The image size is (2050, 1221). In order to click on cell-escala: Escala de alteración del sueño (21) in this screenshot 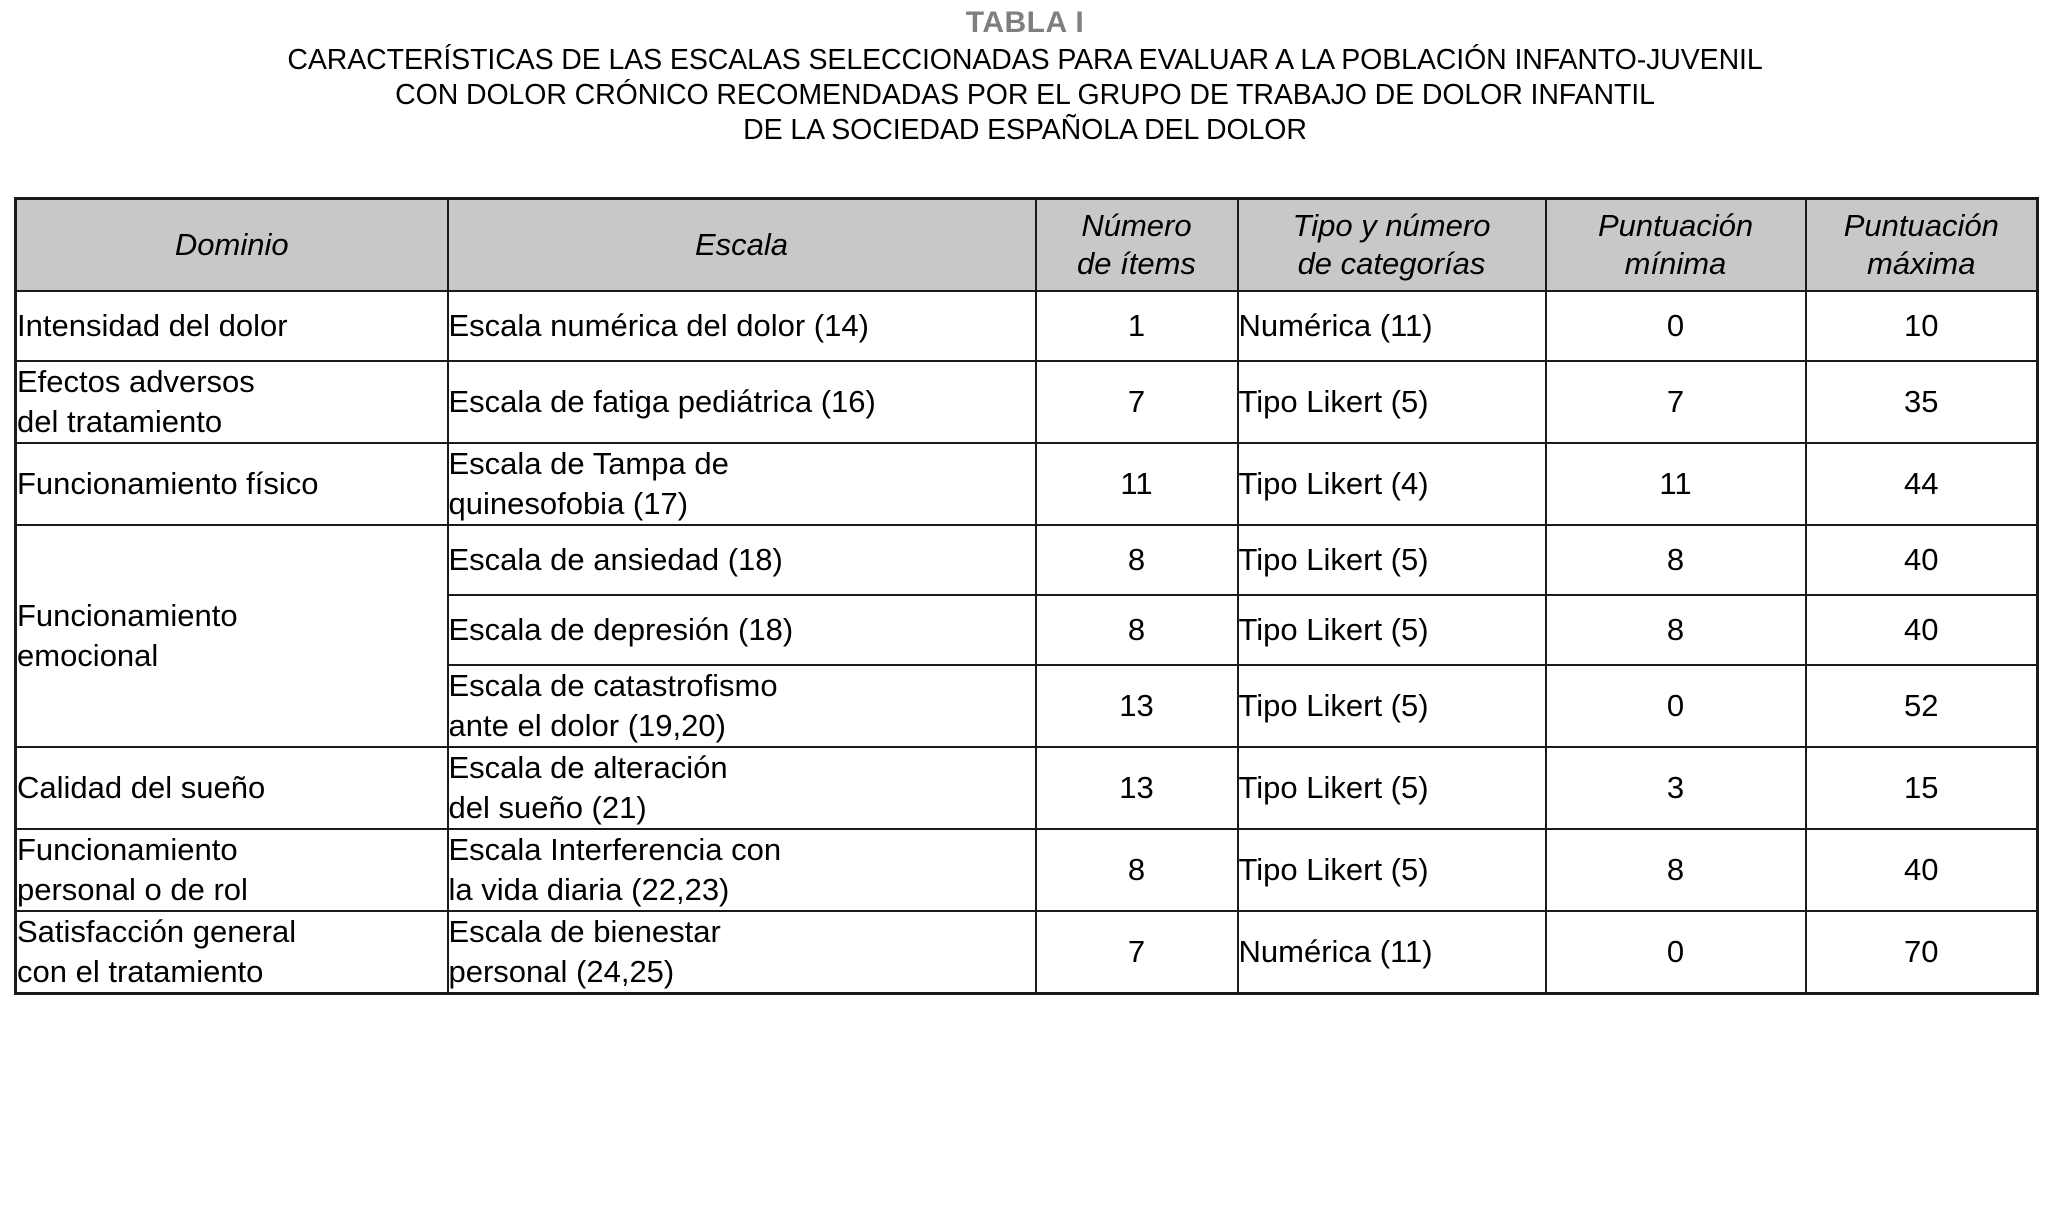, I will do `click(741, 787)`.